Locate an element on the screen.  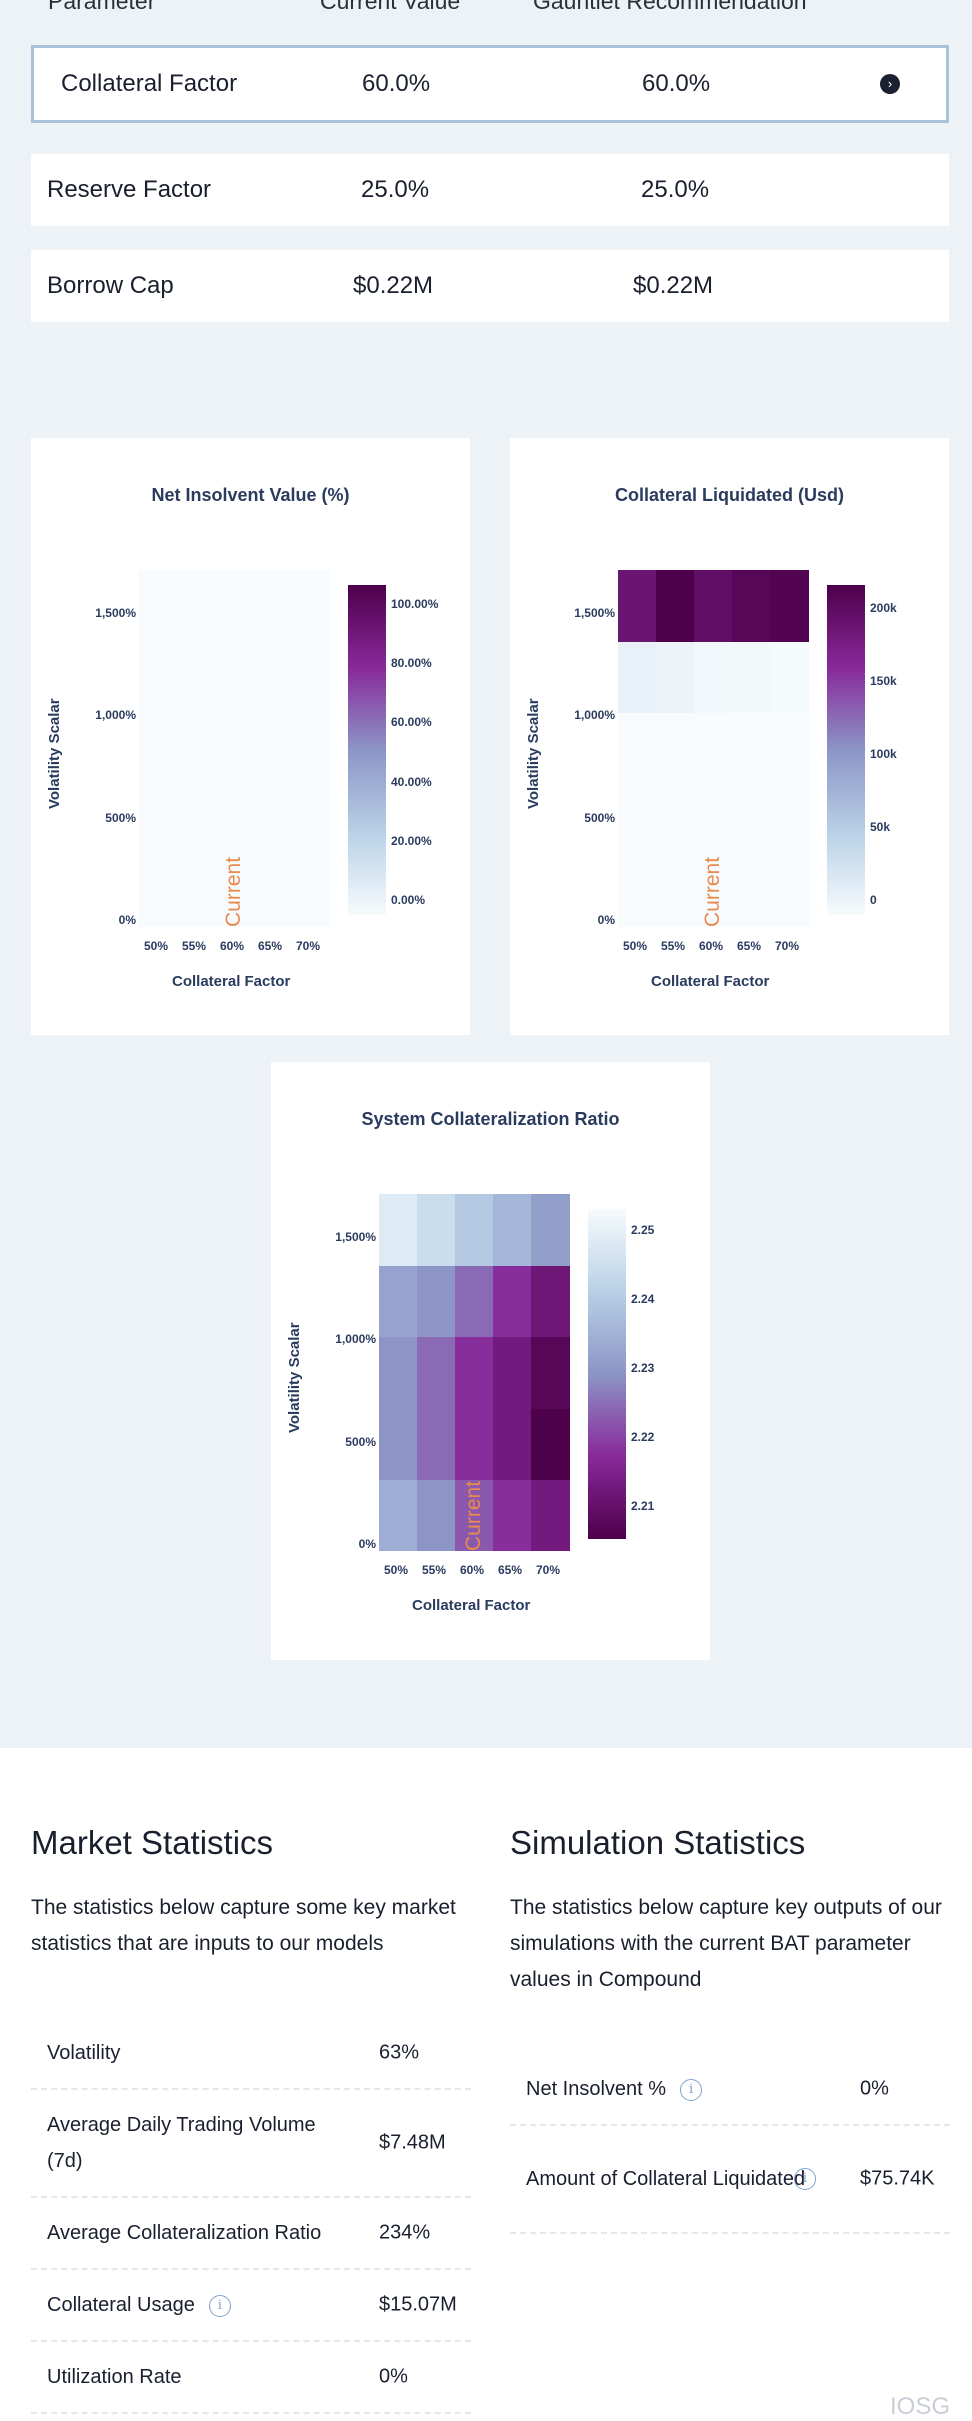
simulation-stats-title: Simulation Statistics is located at coordinates (658, 1842).